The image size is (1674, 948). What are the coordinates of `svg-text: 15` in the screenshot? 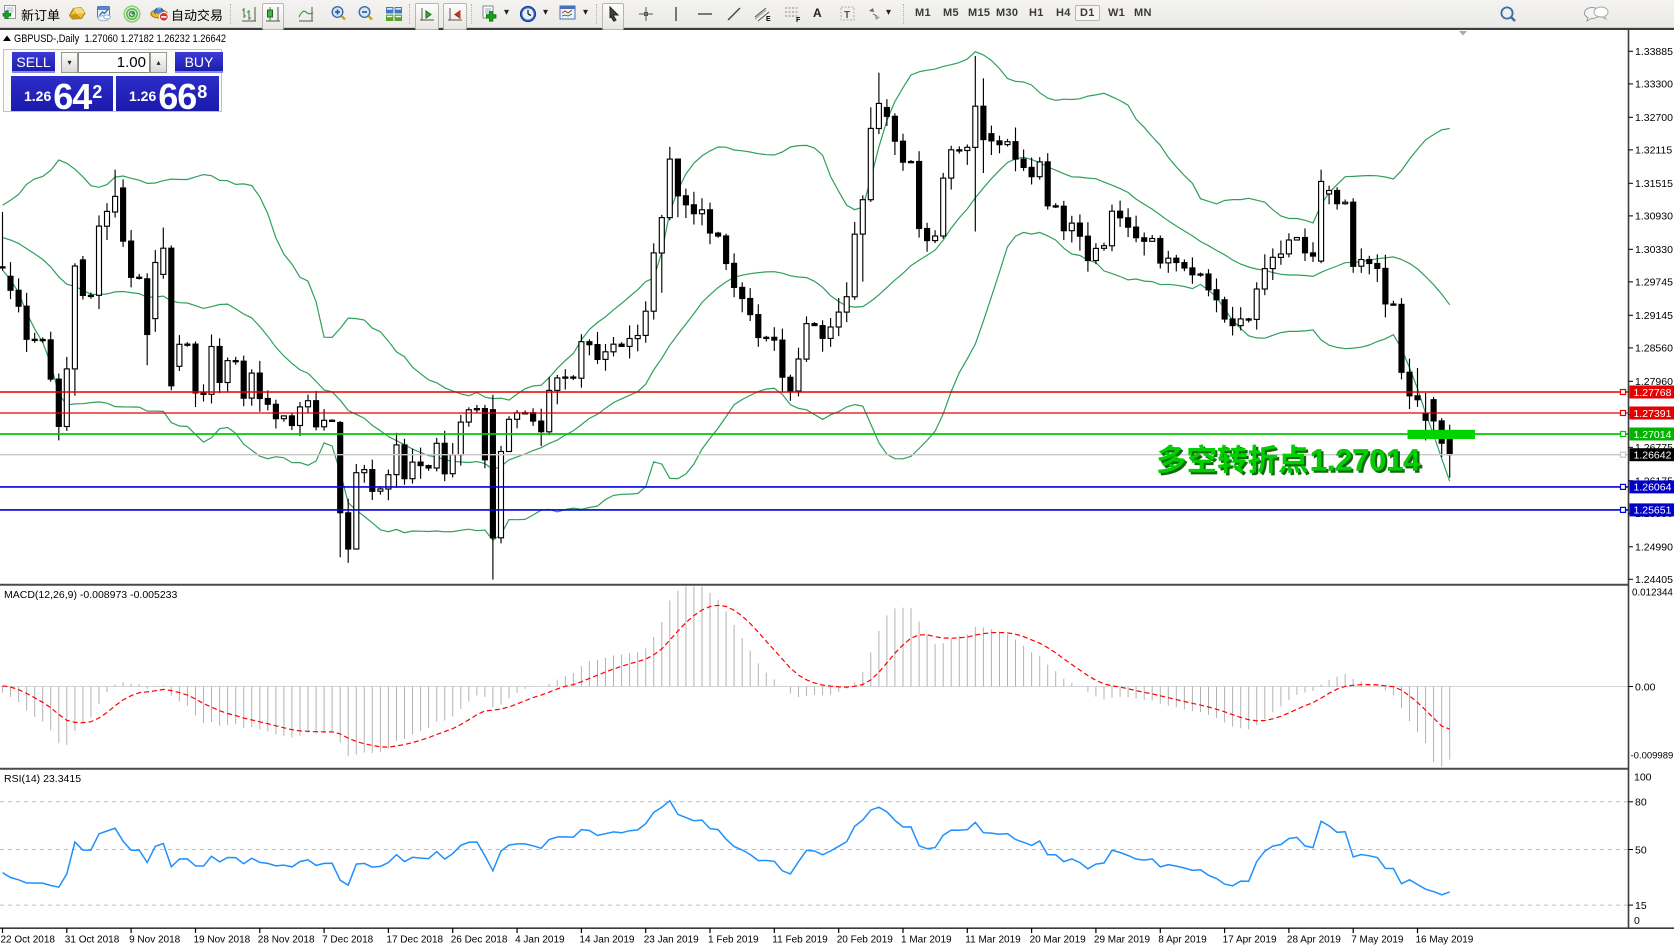 It's located at (1641, 906).